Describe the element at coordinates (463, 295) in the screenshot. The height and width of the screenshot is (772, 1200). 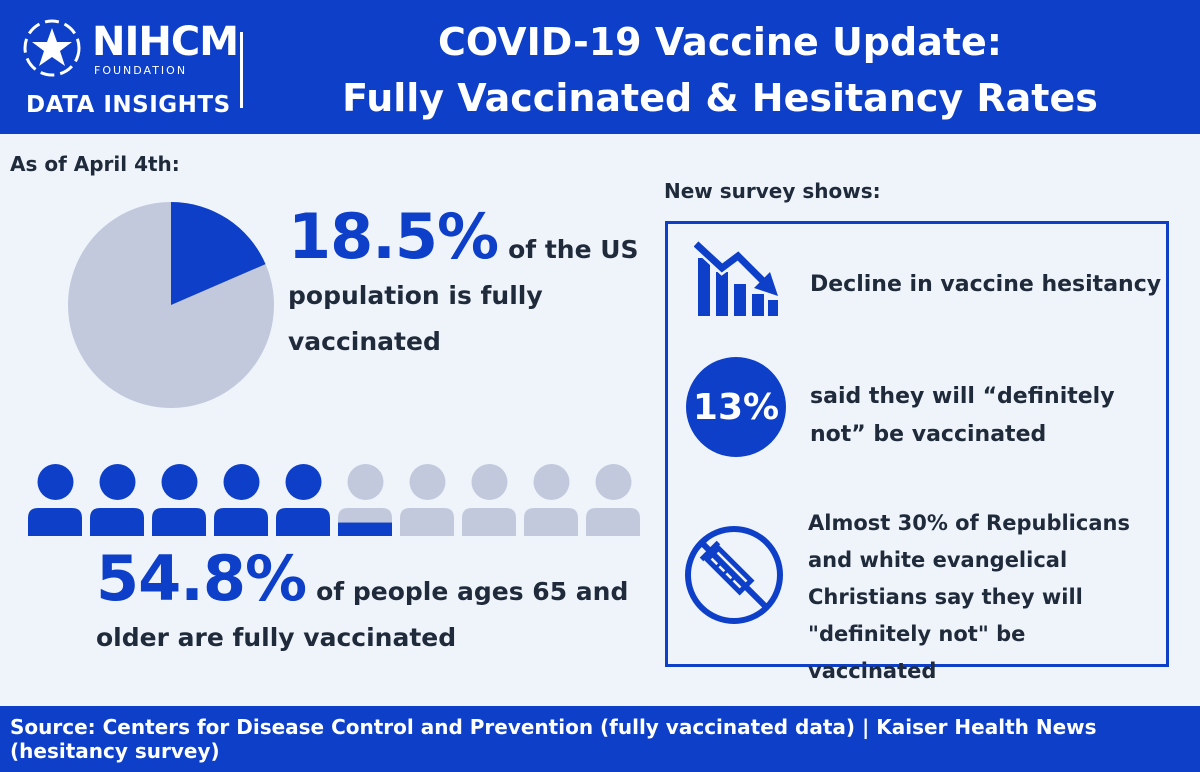
I see `us-vaccinated-text: of the US population is fully vaccinated` at that location.